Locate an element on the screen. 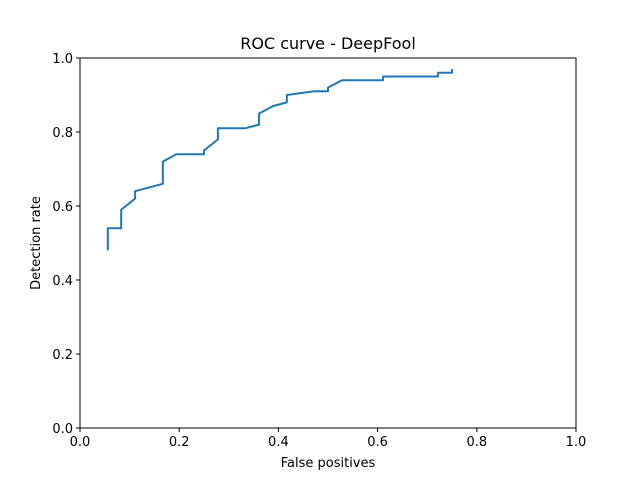 The height and width of the screenshot is (480, 640). x-axis-label: False positives is located at coordinates (328, 463).